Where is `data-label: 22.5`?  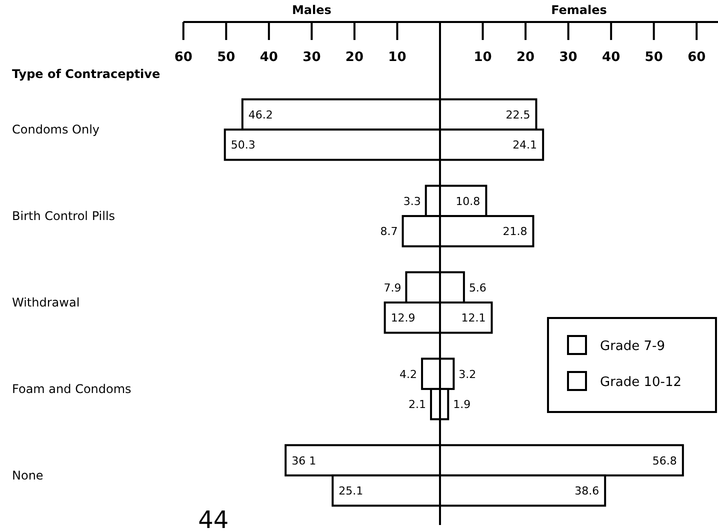 data-label: 22.5 is located at coordinates (518, 115).